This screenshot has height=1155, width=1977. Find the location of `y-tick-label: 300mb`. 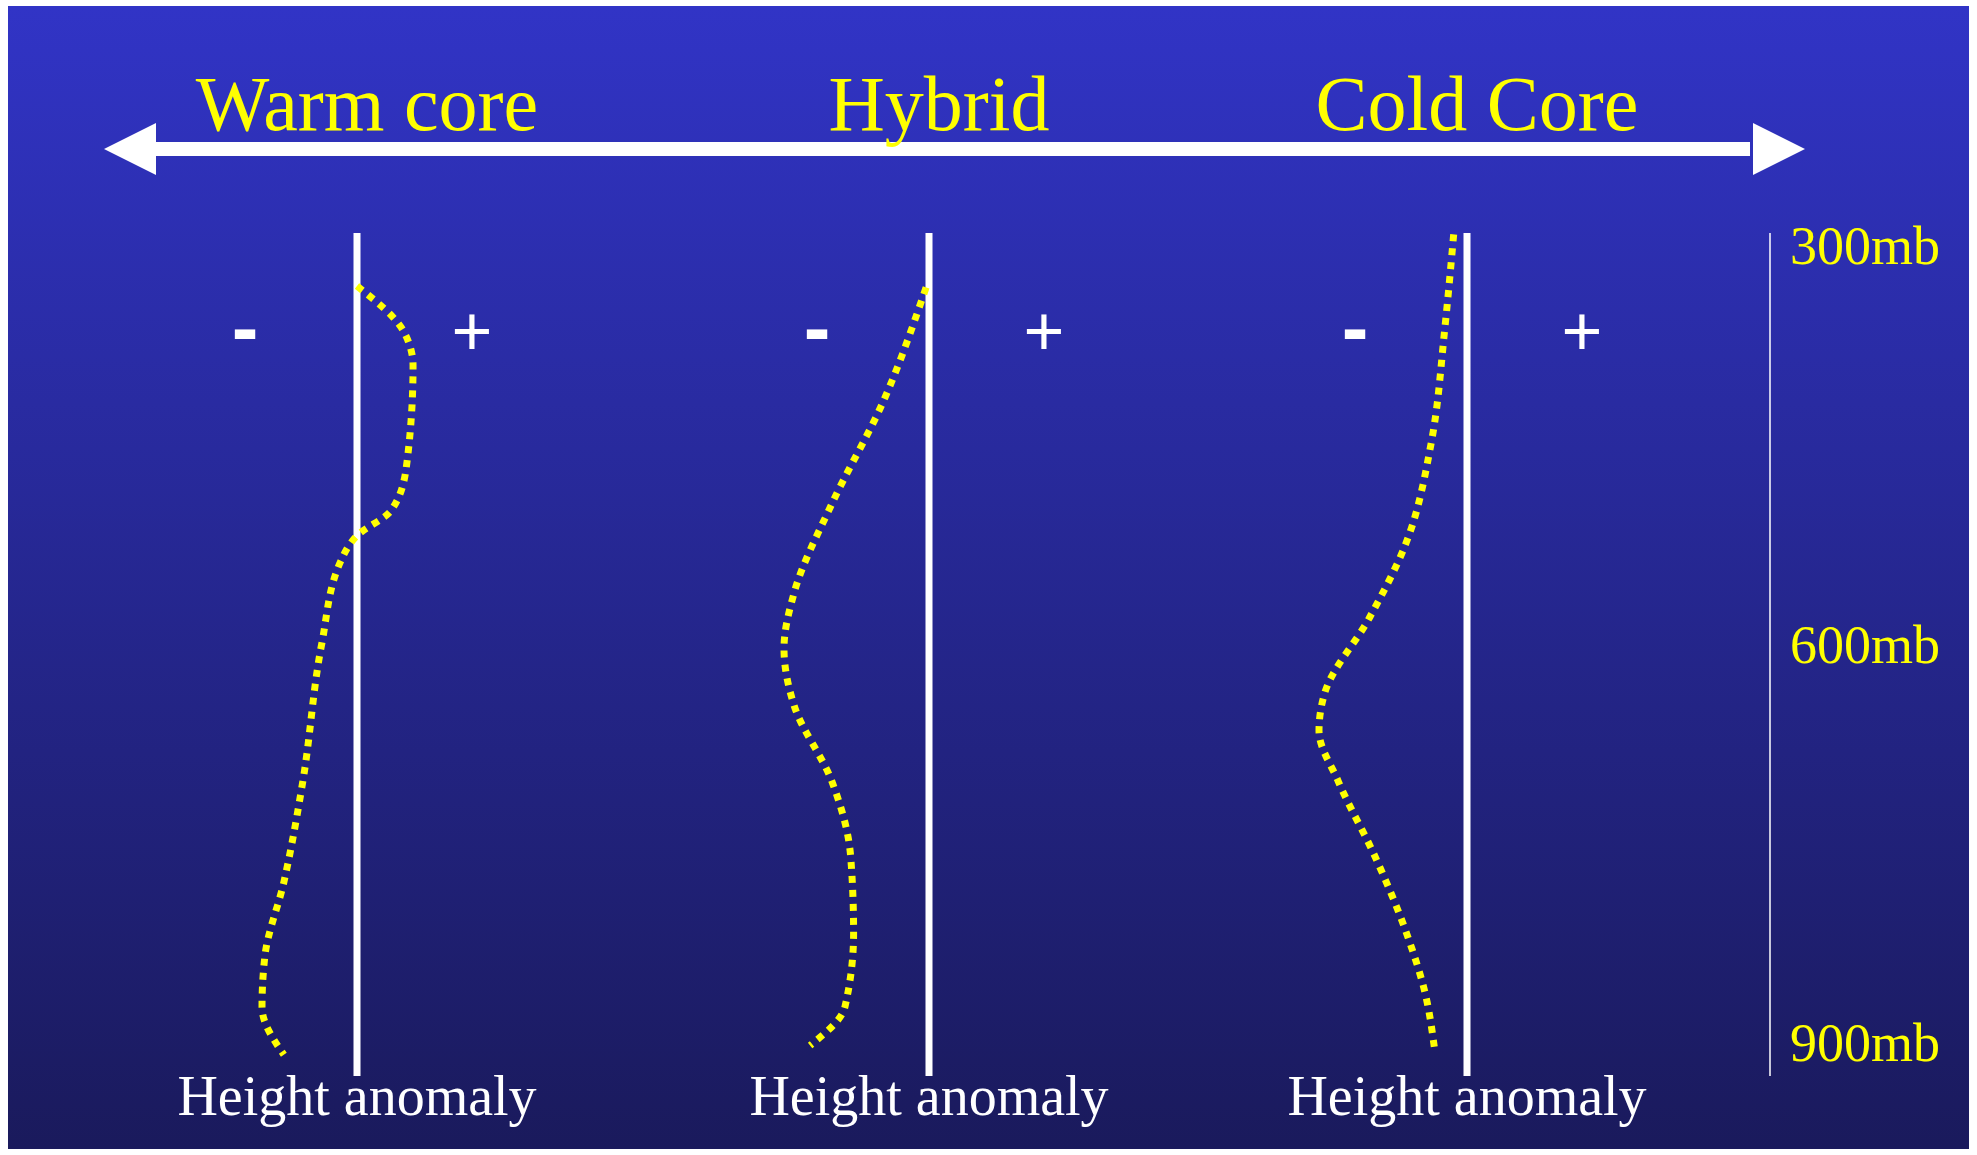

y-tick-label: 300mb is located at coordinates (1865, 246).